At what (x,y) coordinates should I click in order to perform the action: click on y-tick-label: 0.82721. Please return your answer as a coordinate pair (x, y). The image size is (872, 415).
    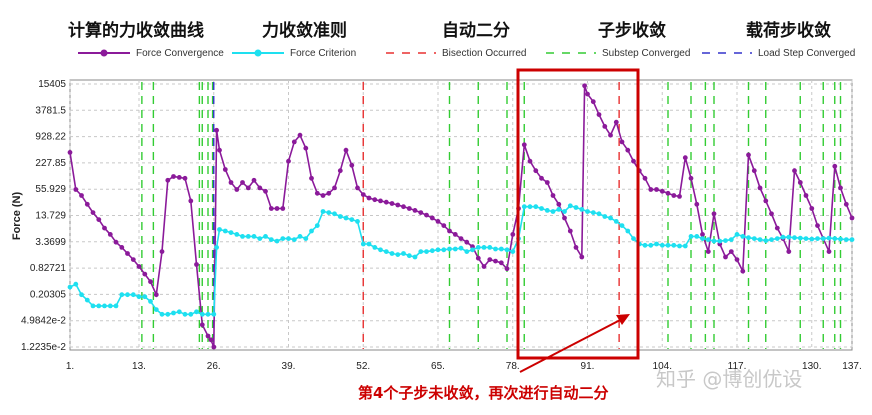
    Looking at the image, I should click on (48, 268).